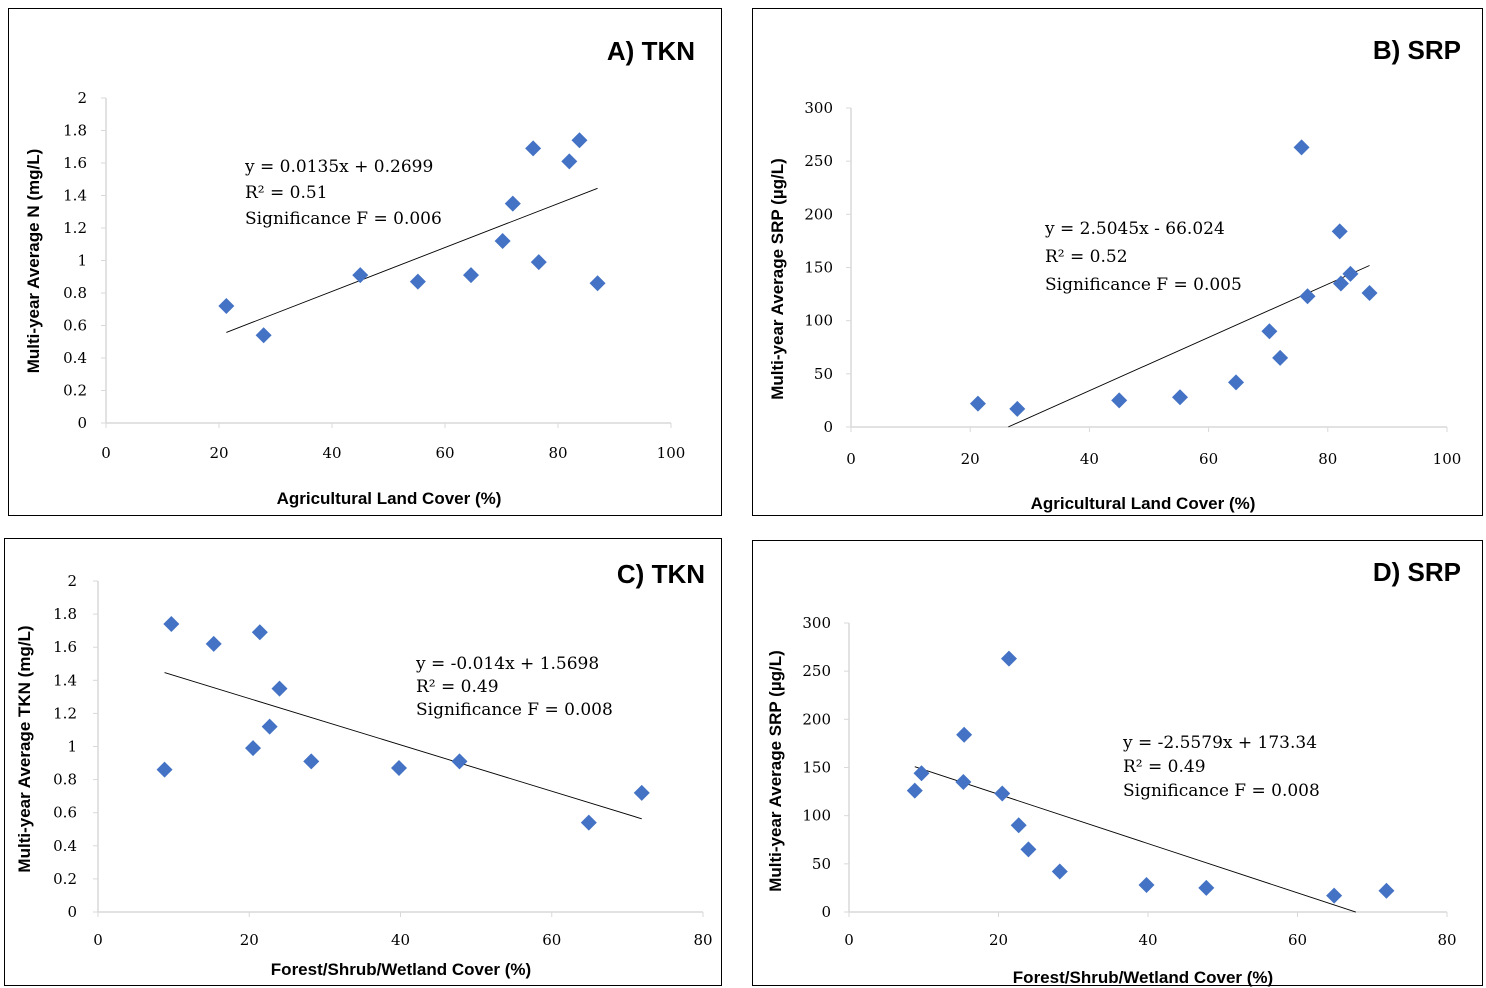 This screenshot has height=988, width=1486. I want to click on regression-annotation-line: y = 2.5045x - 66.024, so click(1134, 229).